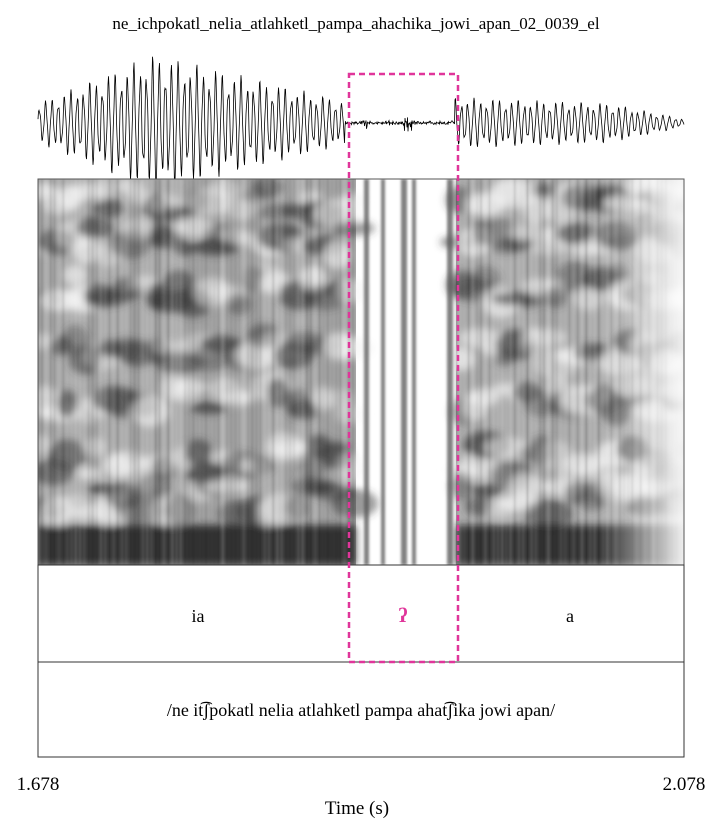  Describe the element at coordinates (198, 616) in the screenshot. I see `interval-label: ia` at that location.